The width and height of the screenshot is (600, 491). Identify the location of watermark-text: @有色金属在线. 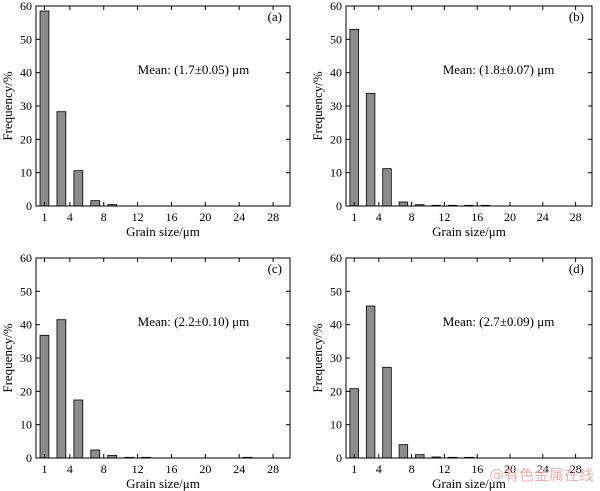
(541, 475).